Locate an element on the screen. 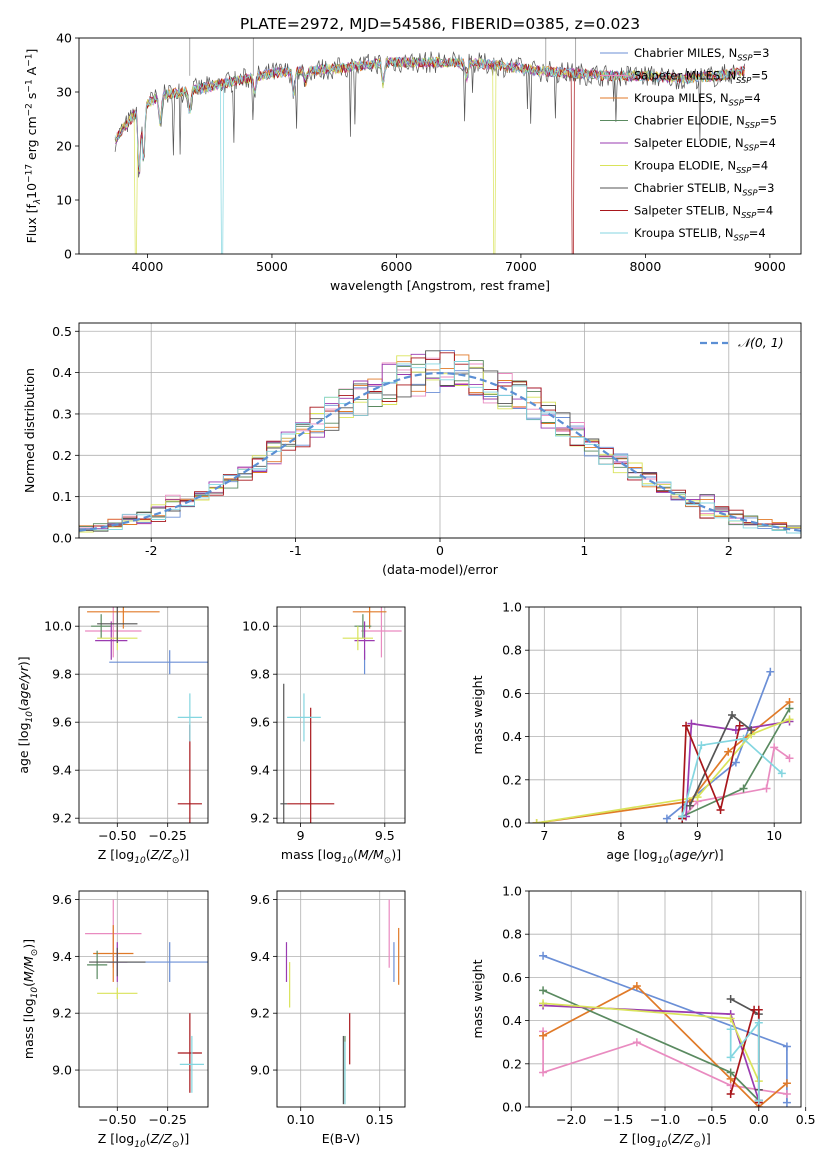 Image resolution: width=819 pixels, height=1170 pixels. x-tick-label: −0.5 is located at coordinates (712, 1119).